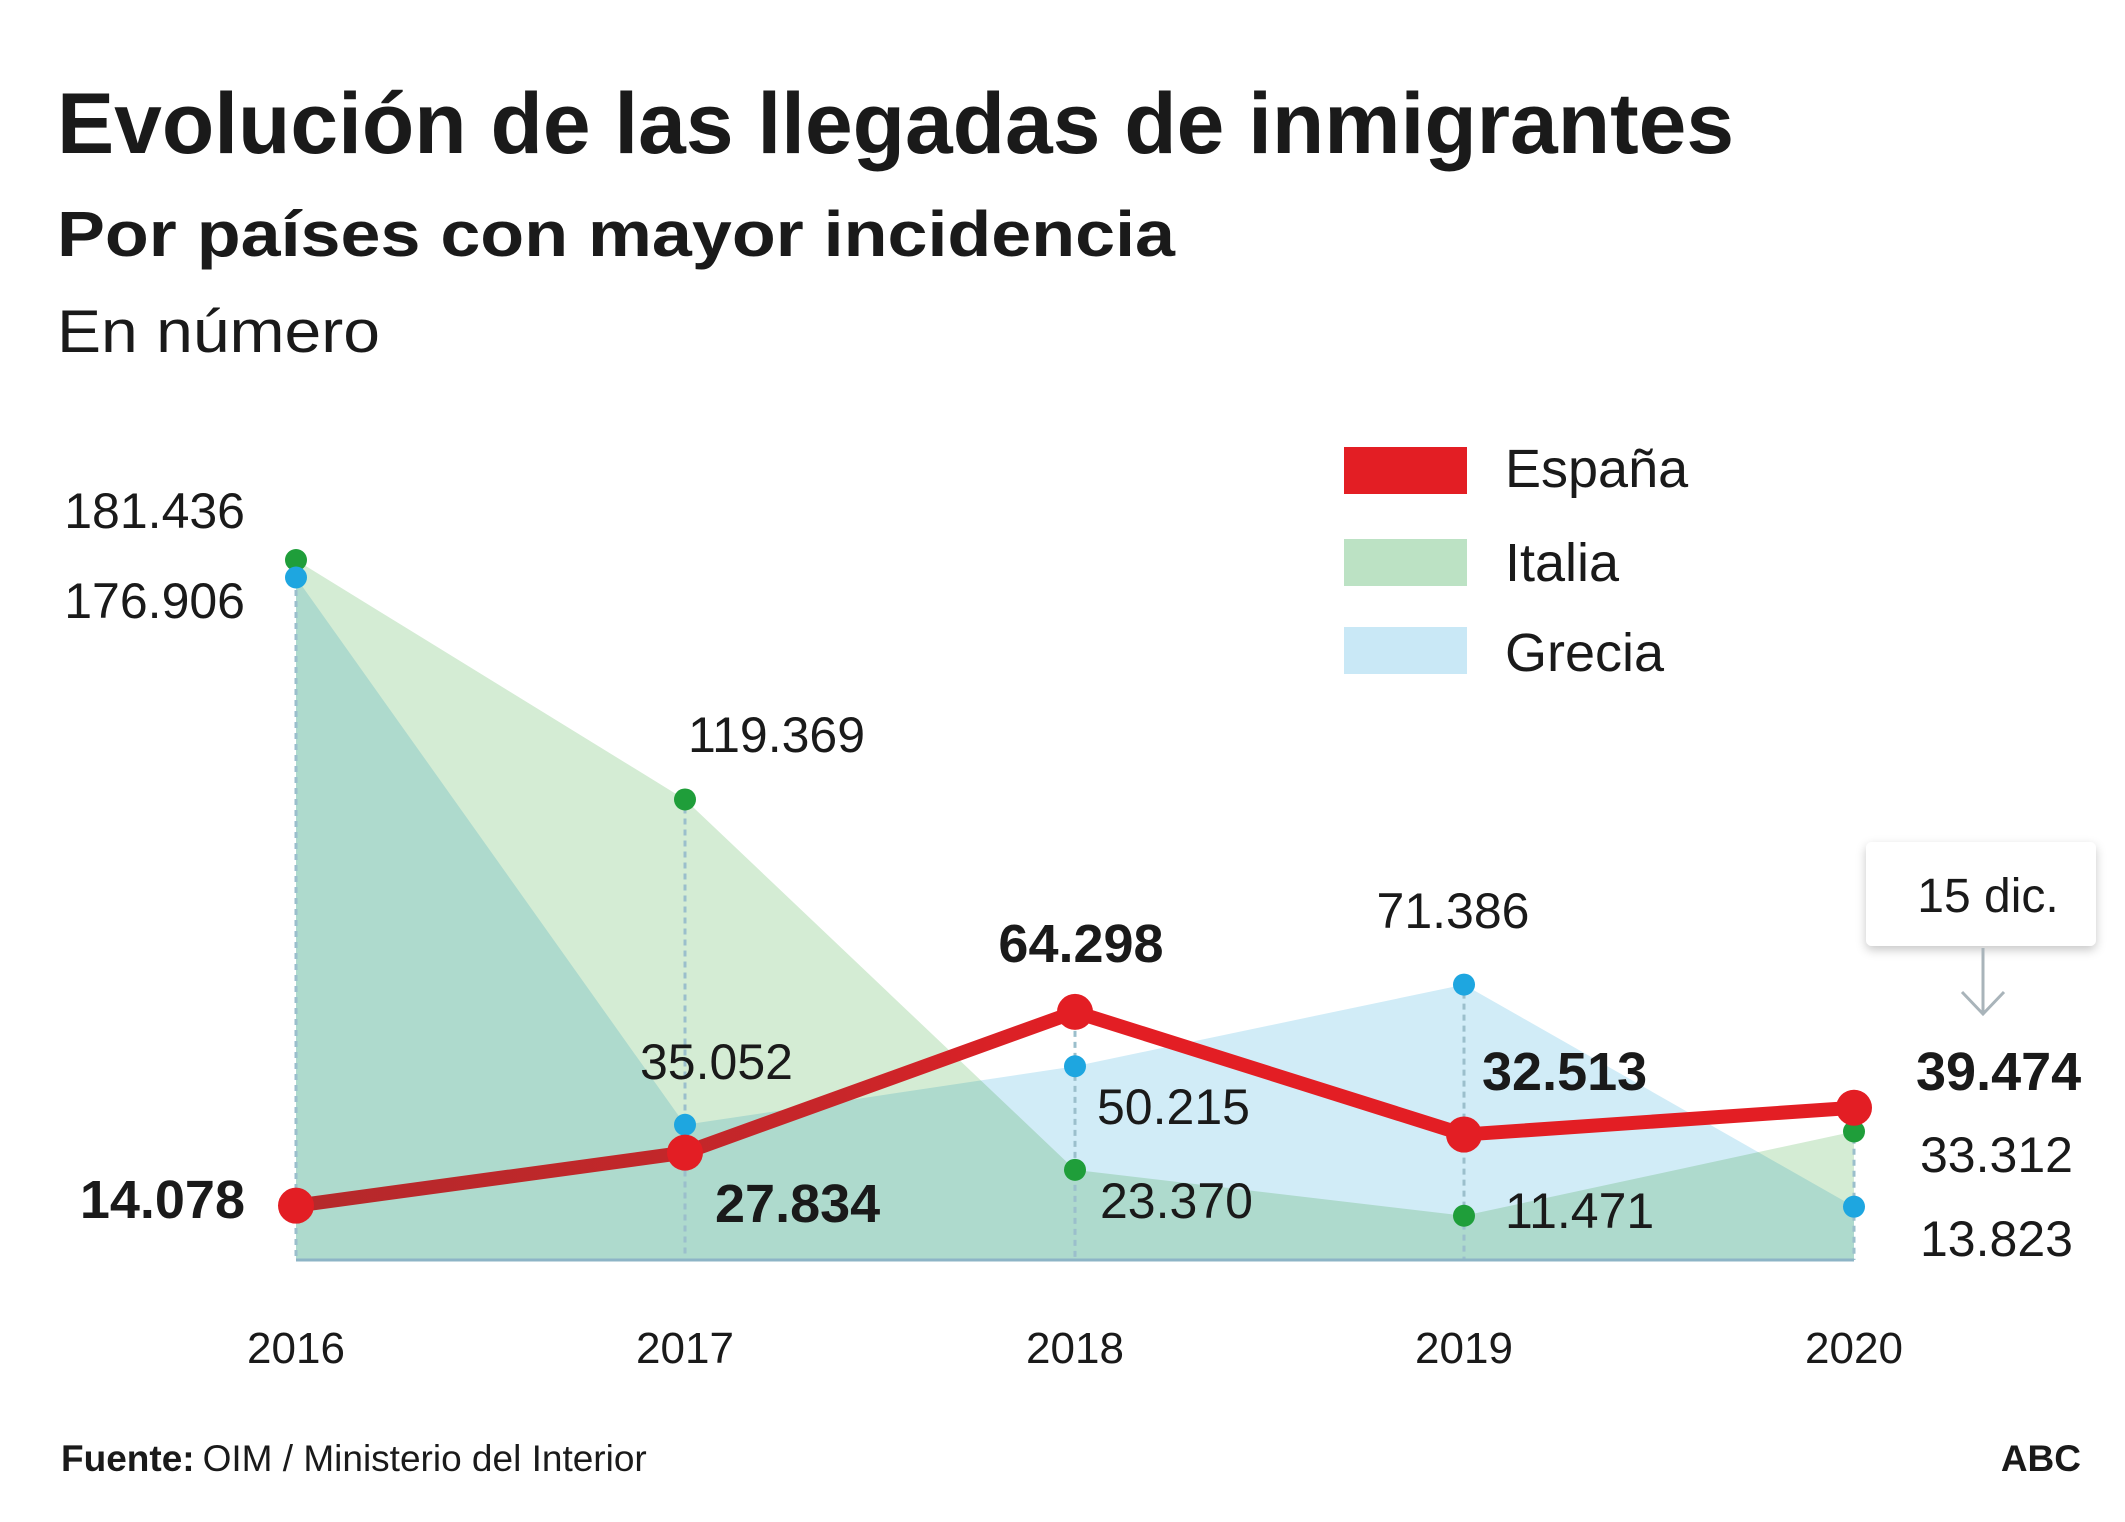  What do you see at coordinates (154, 511) in the screenshot?
I see `label-italia-2016: 181.436` at bounding box center [154, 511].